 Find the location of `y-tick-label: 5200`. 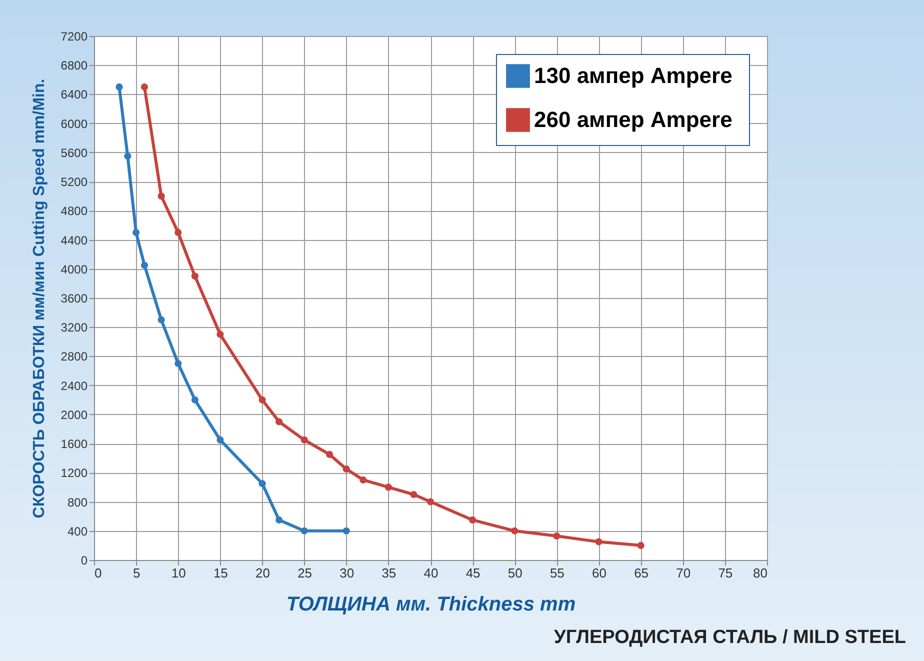

y-tick-label: 5200 is located at coordinates (74, 182).